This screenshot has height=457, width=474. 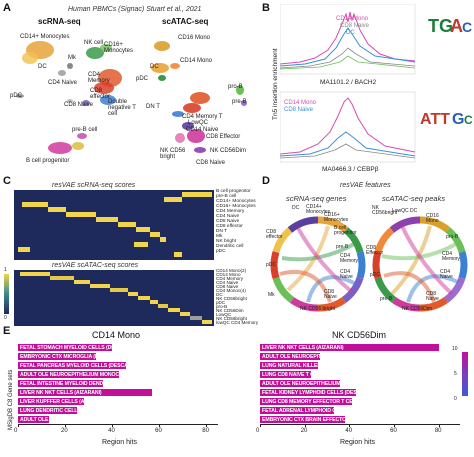 What do you see at coordinates (45, 37) in the screenshot?
I see `rna-label-cd14-monocytes: CD14+ Monocytes` at bounding box center [45, 37].